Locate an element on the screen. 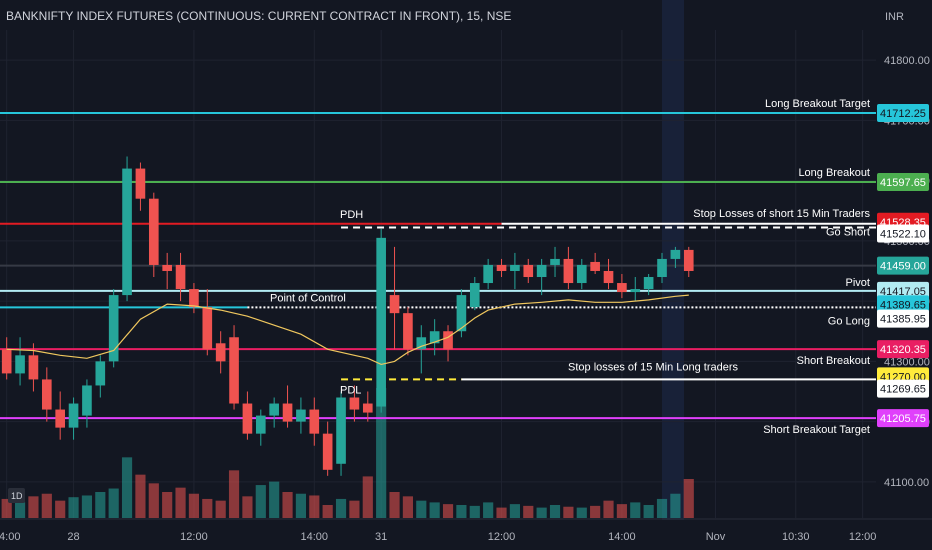  time-tick-label: 28 is located at coordinates (73, 537).